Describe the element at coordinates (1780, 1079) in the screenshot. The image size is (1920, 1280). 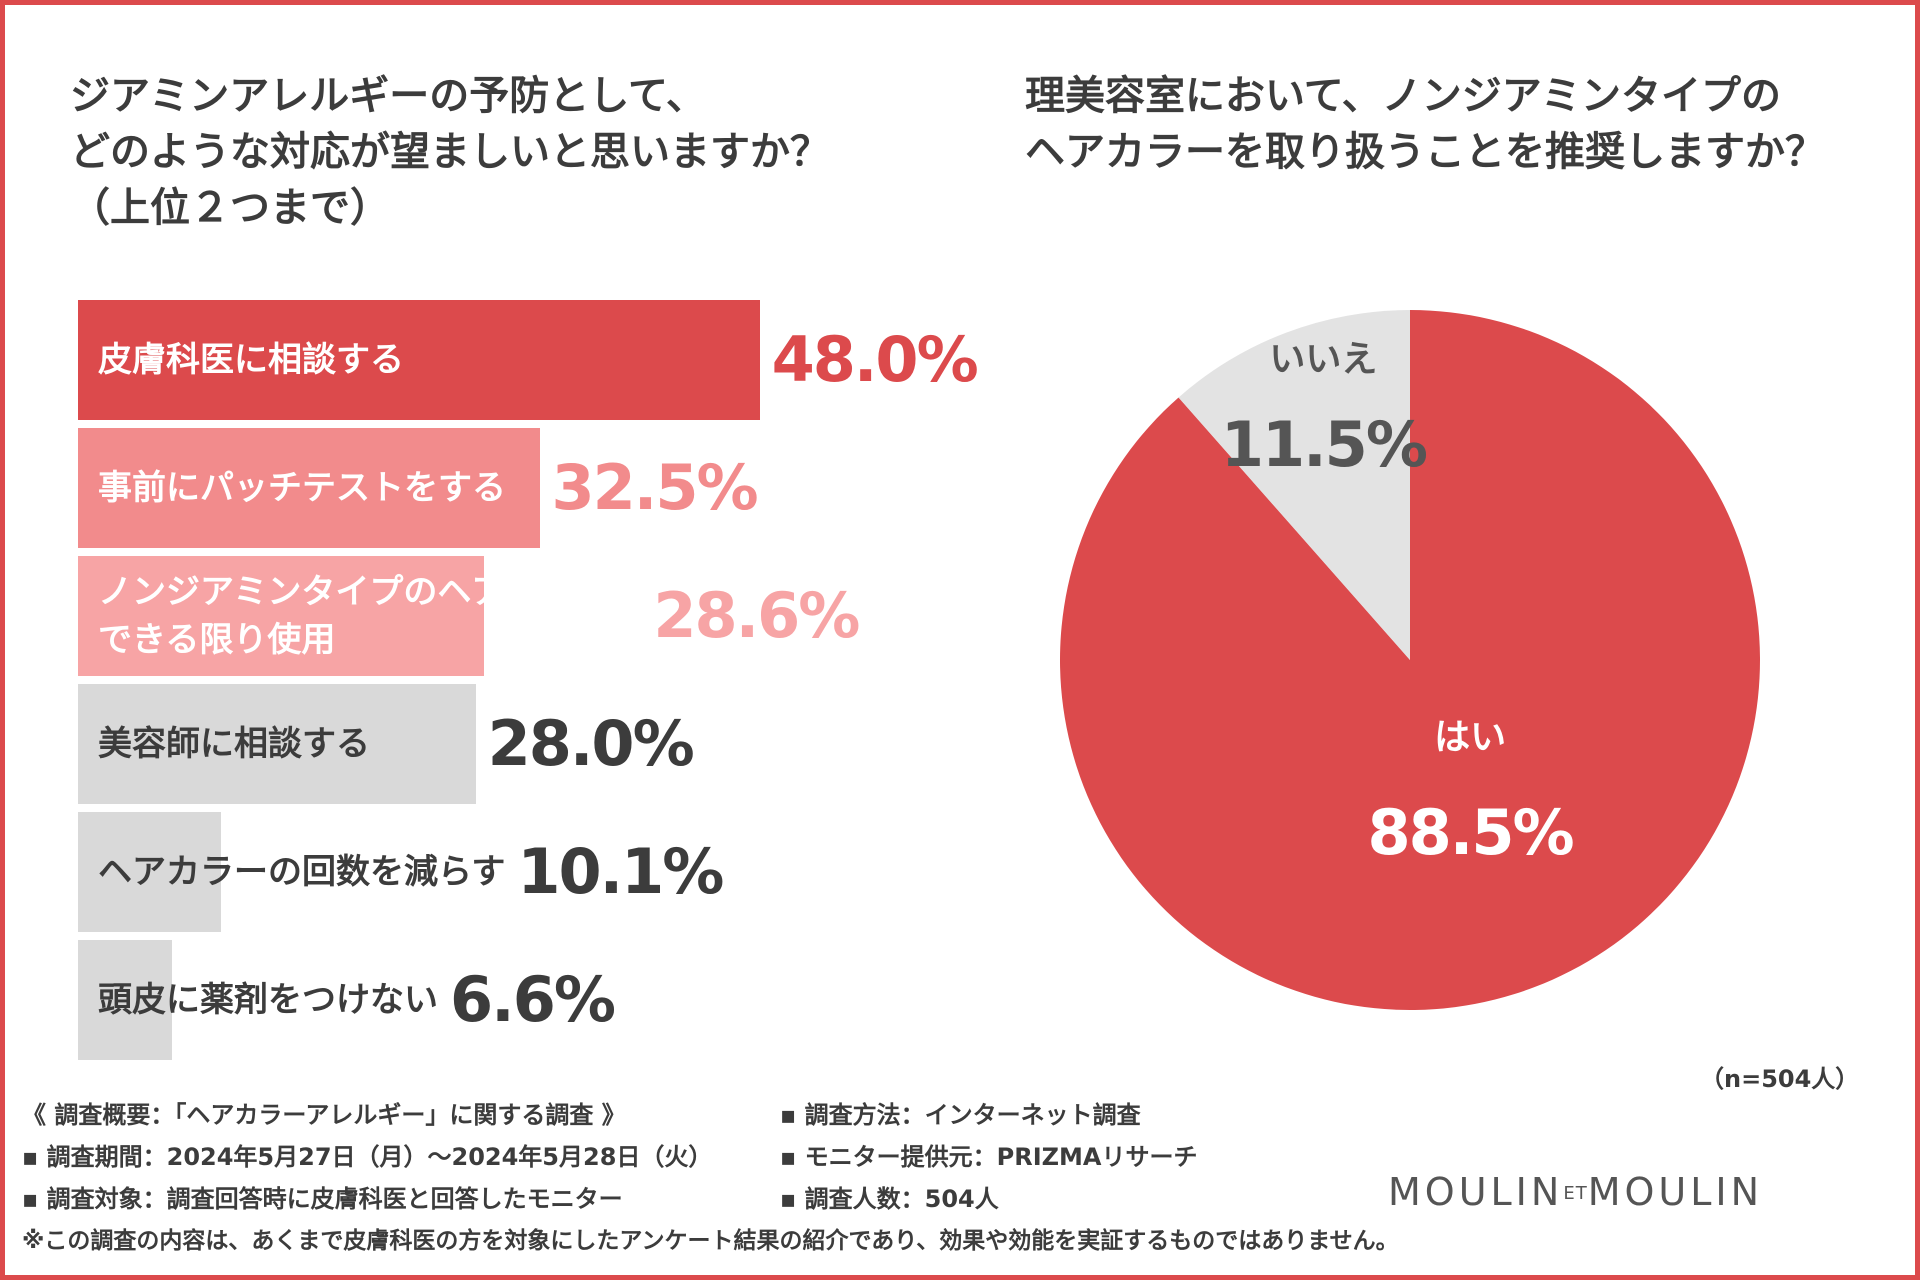
I see `sample-size: （n=504人）` at that location.